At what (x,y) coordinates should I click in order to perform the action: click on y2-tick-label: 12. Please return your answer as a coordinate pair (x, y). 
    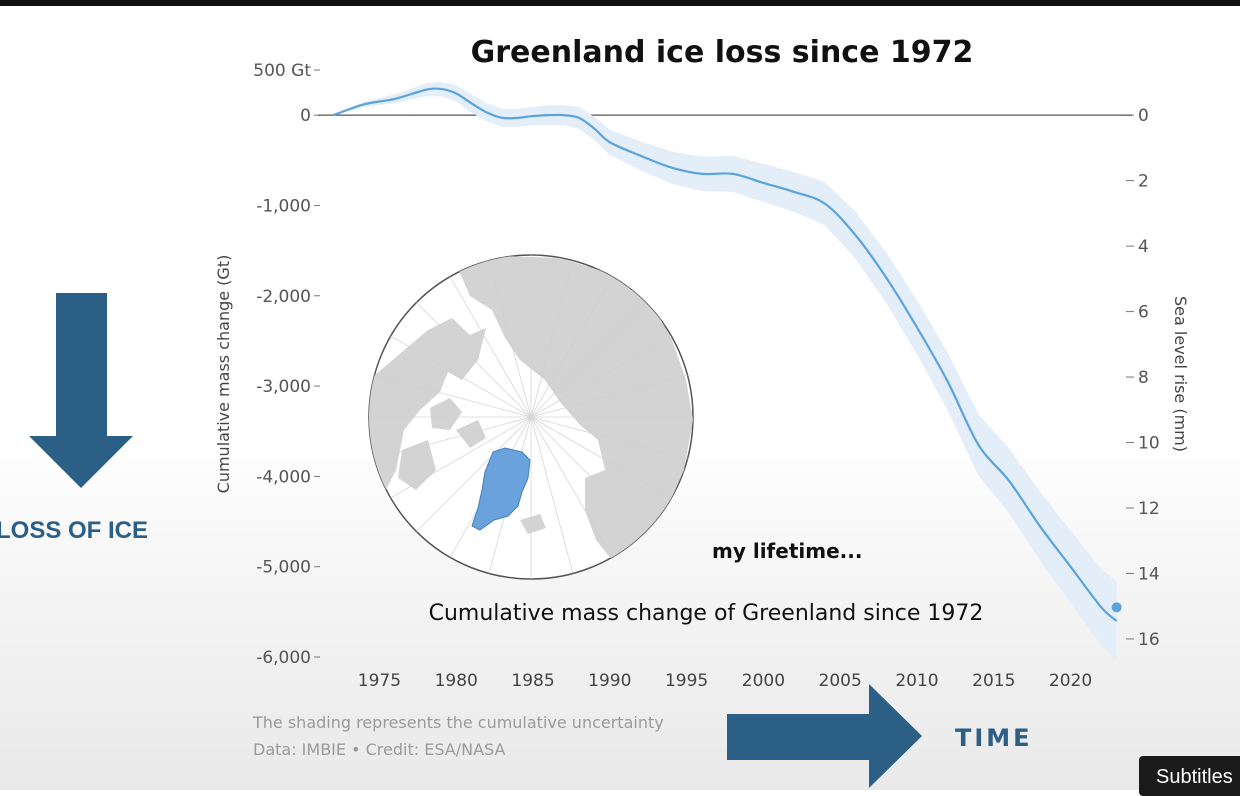
    Looking at the image, I should click on (1149, 509).